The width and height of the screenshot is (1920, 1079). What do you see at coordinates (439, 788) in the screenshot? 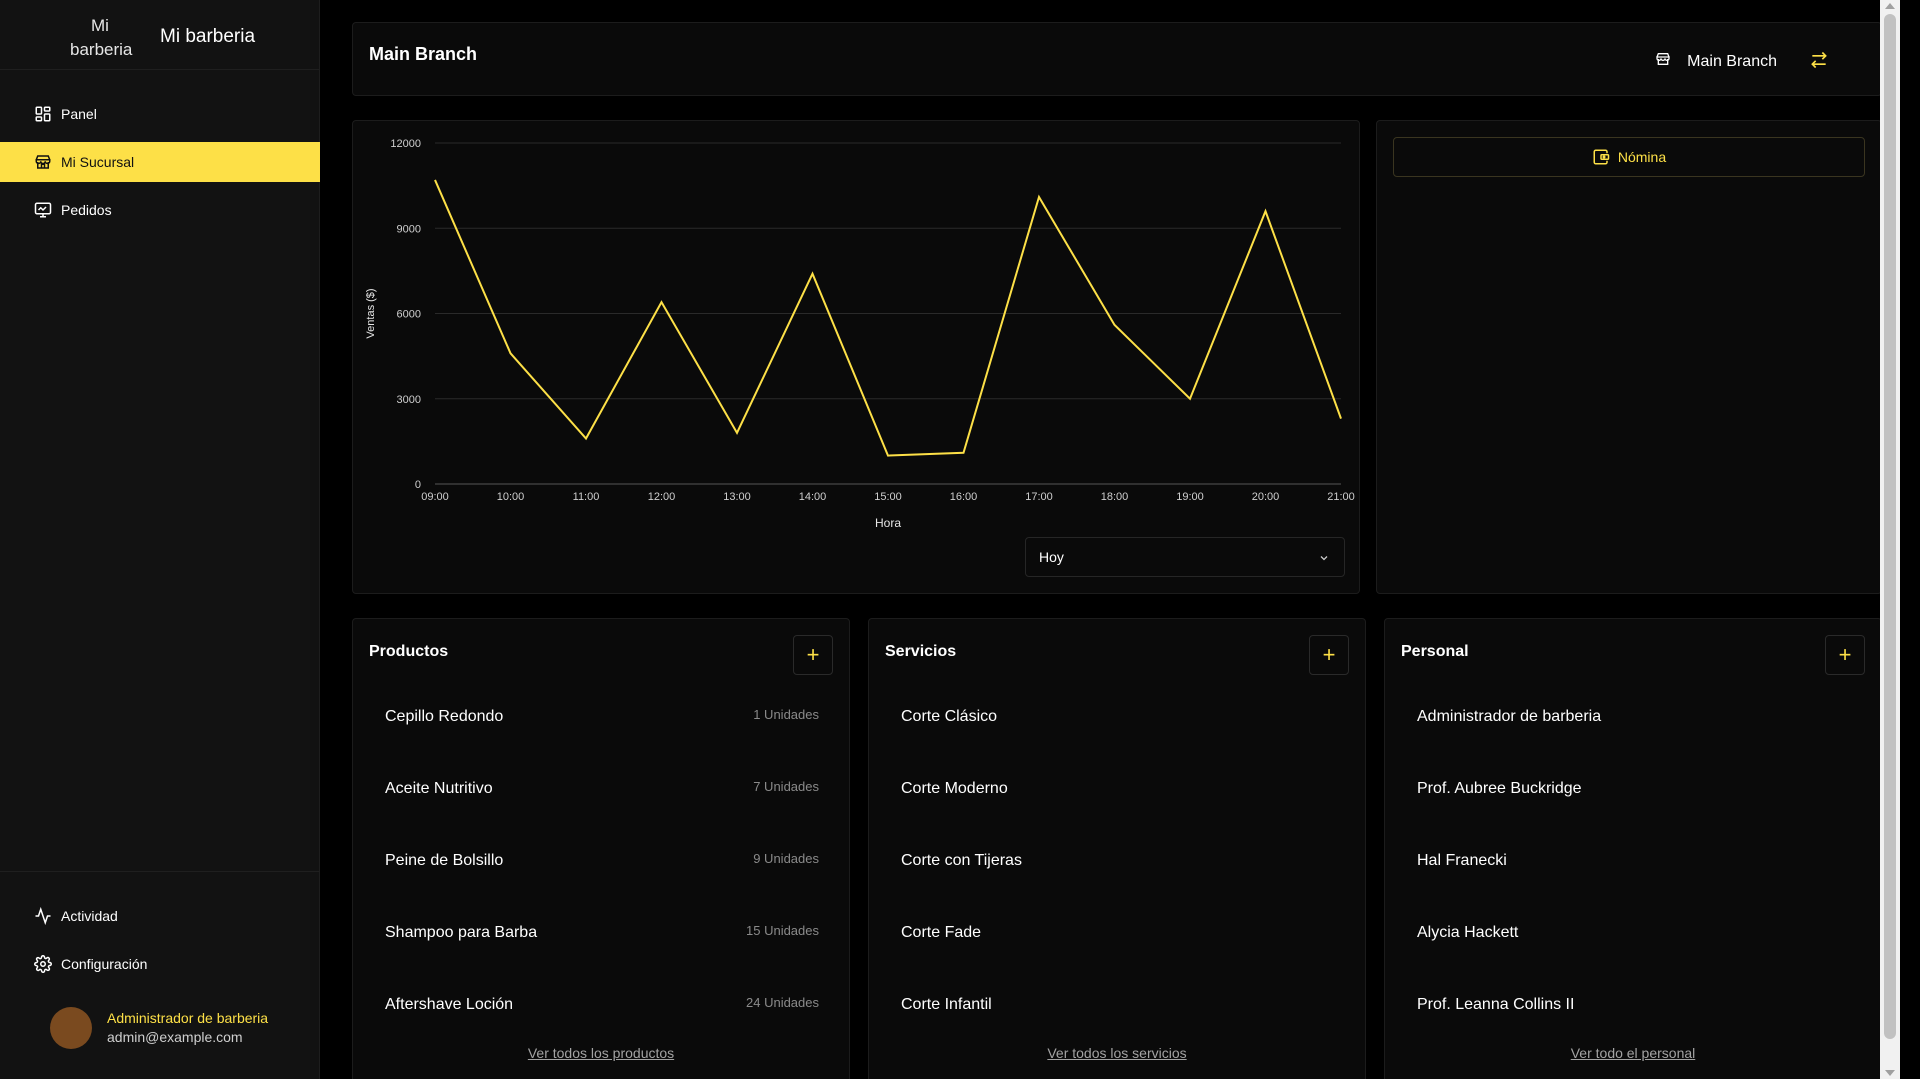
I see `product-name: Aceite Nutritivo` at bounding box center [439, 788].